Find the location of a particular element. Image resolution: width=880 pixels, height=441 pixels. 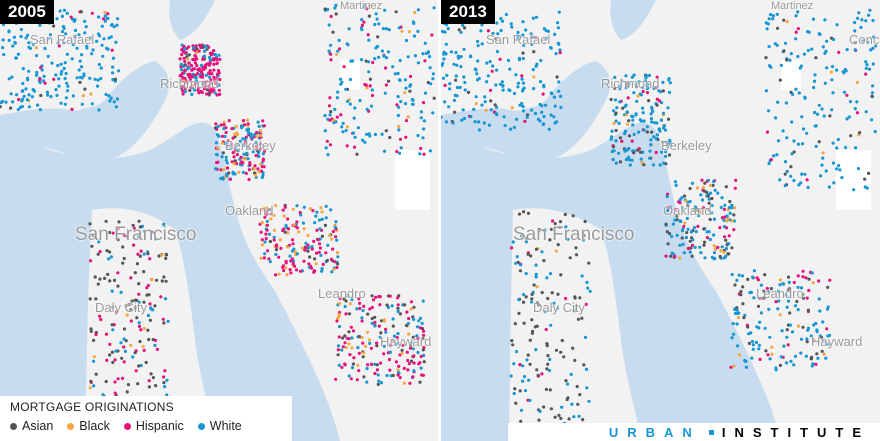

city-label-richmond: Richmond is located at coordinates (189, 83).